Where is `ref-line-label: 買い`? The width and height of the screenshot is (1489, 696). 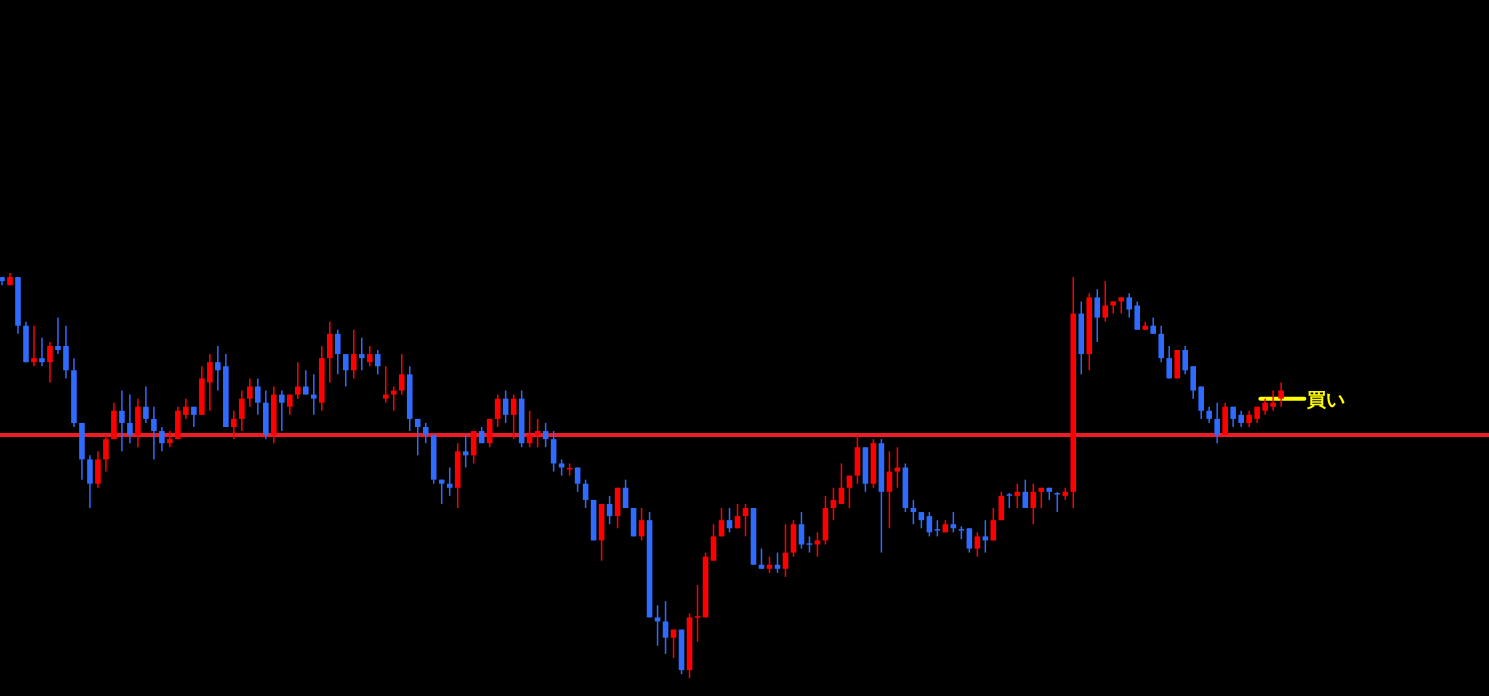
ref-line-label: 買い is located at coordinates (1326, 398).